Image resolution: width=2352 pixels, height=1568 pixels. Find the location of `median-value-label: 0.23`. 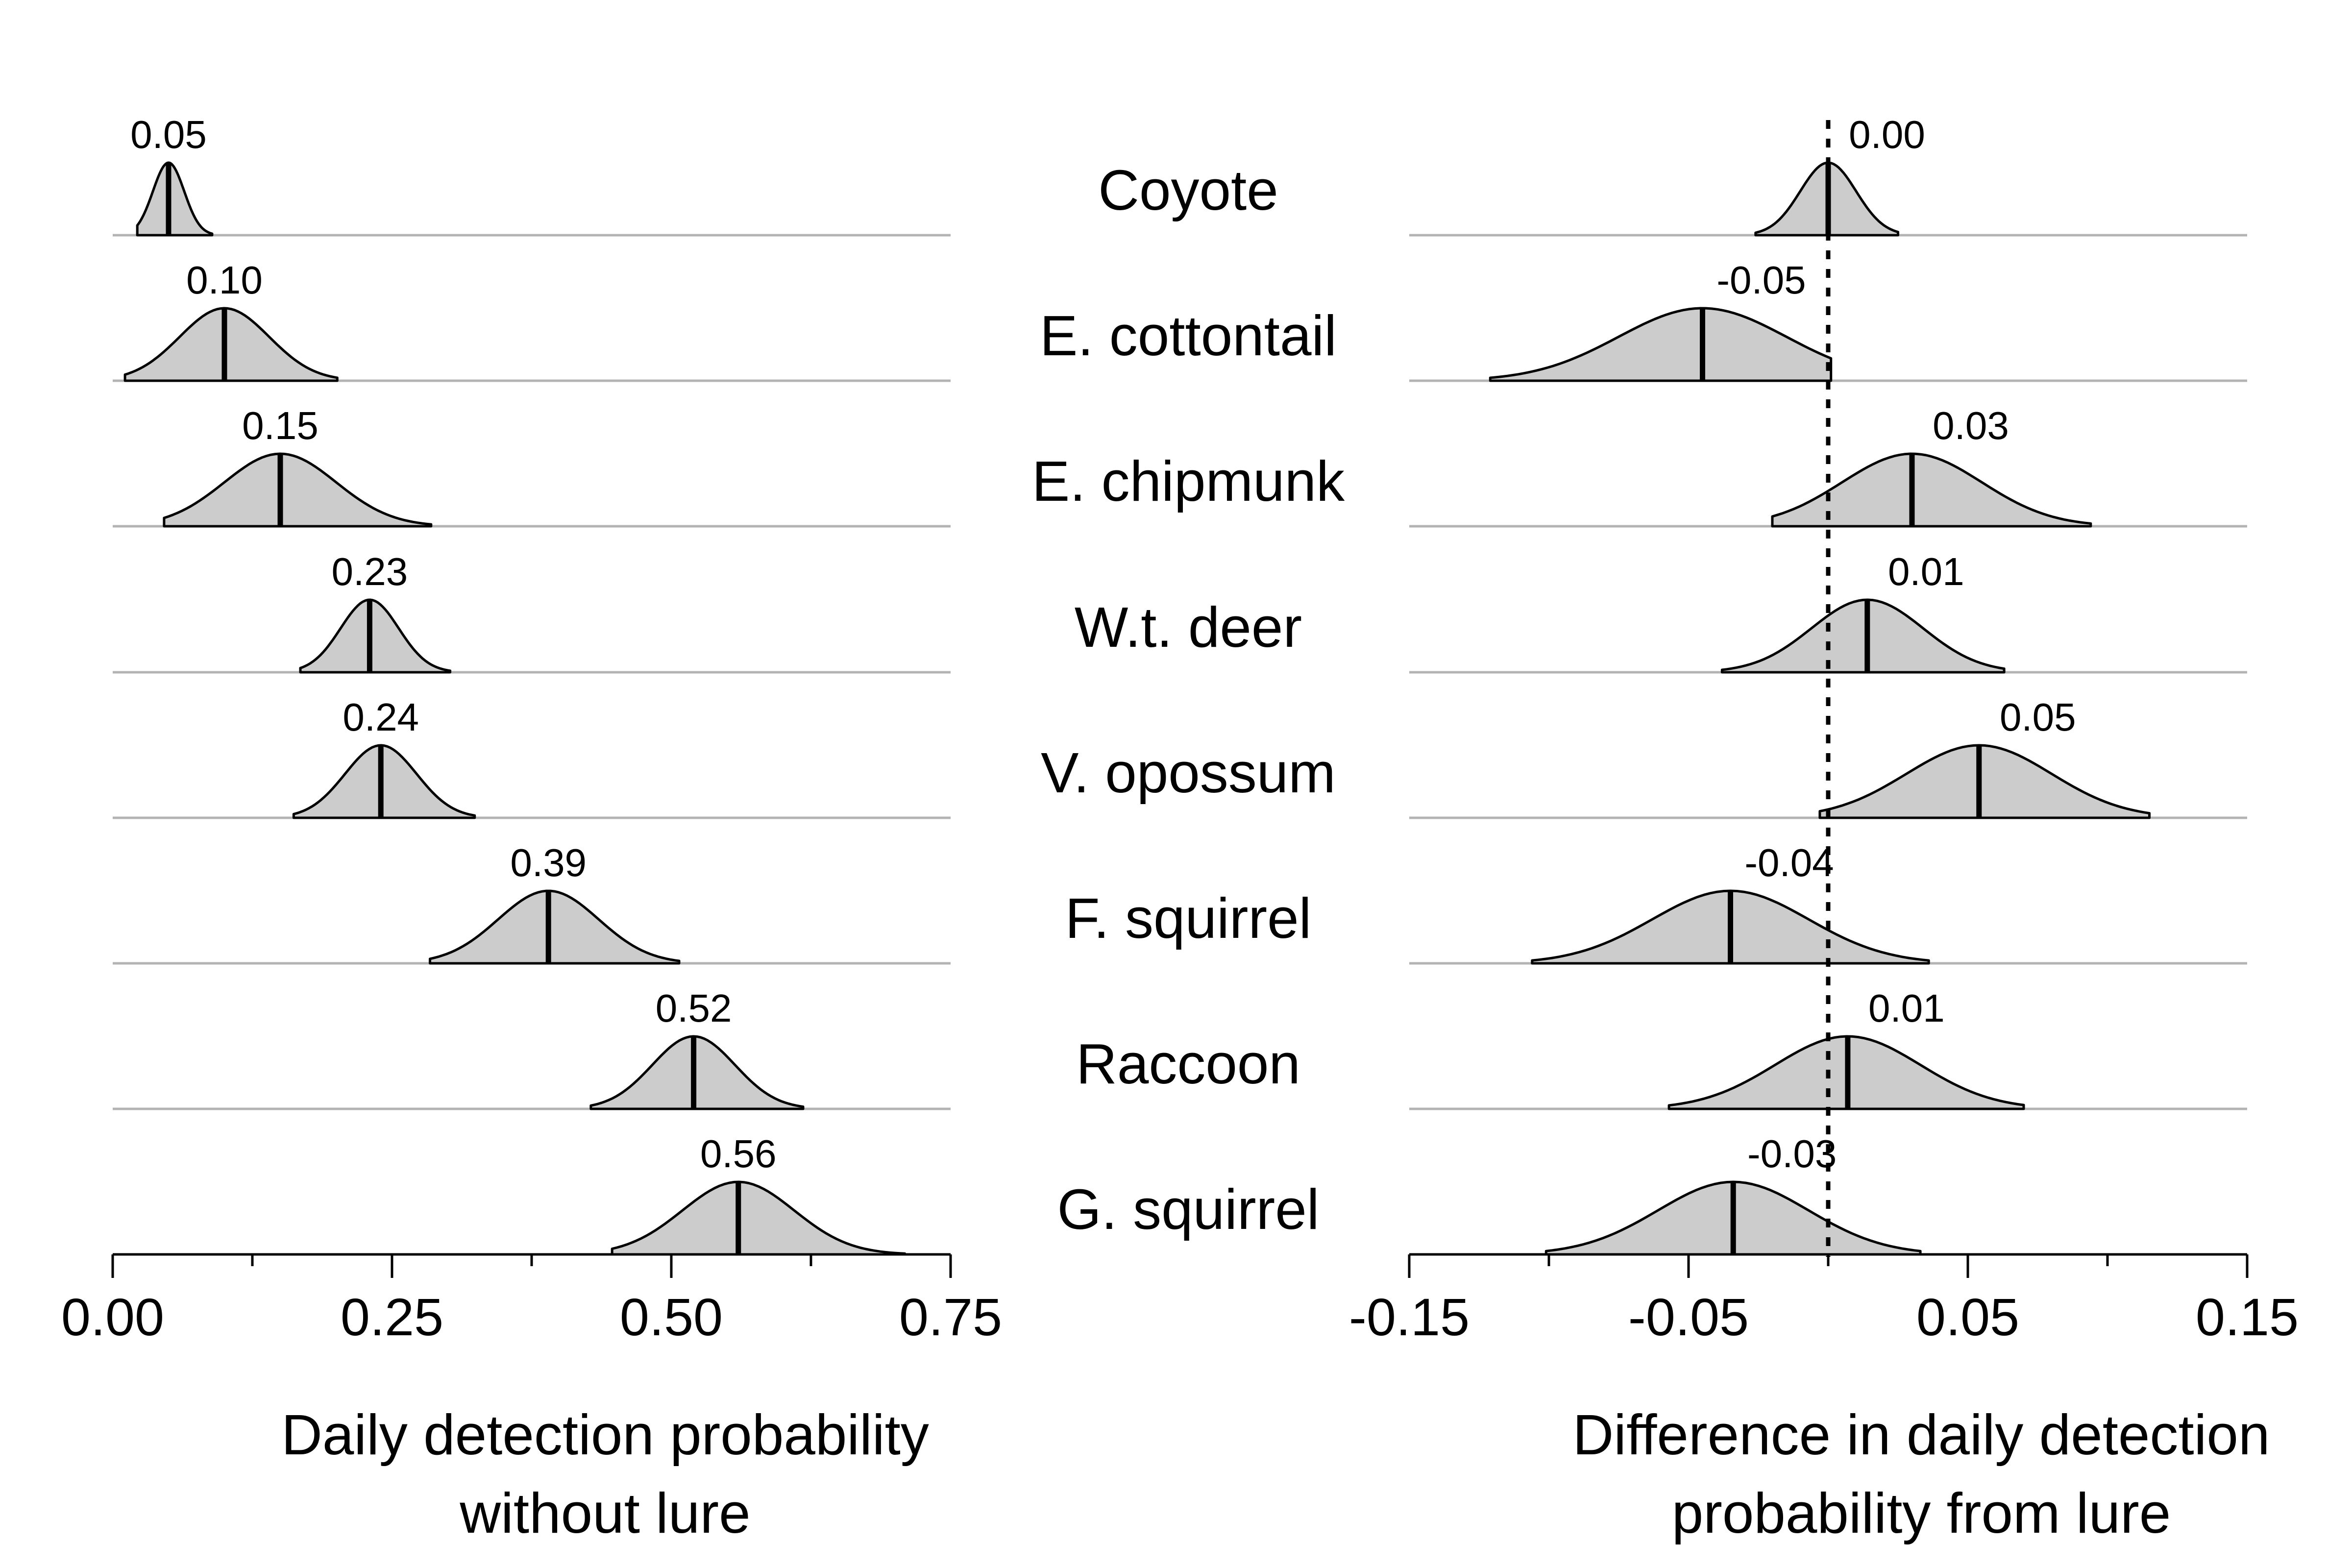

median-value-label: 0.23 is located at coordinates (370, 571).